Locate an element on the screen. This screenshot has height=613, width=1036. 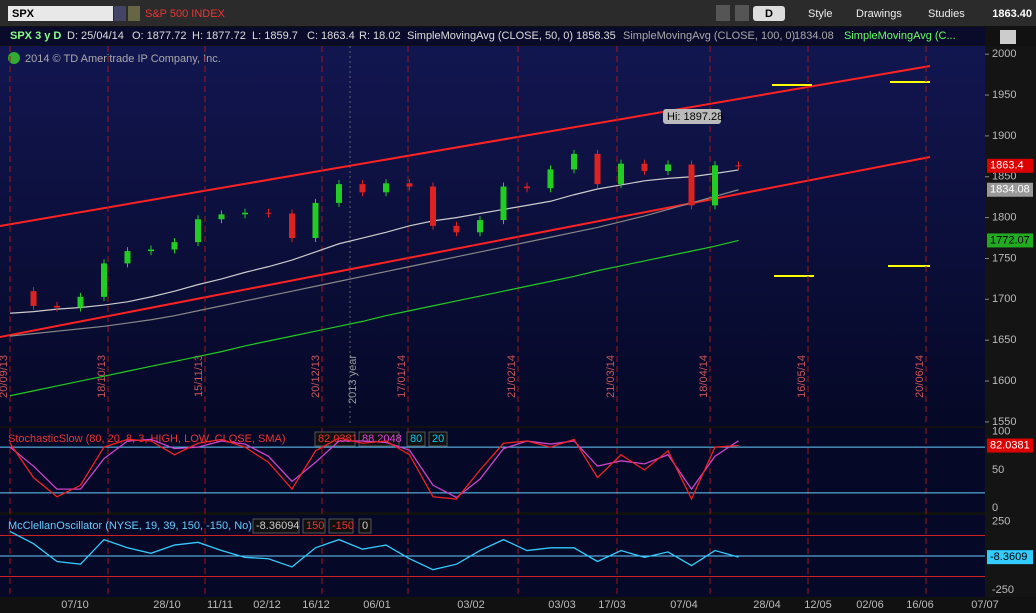
sma2-value: 1834.08 is located at coordinates (814, 36).